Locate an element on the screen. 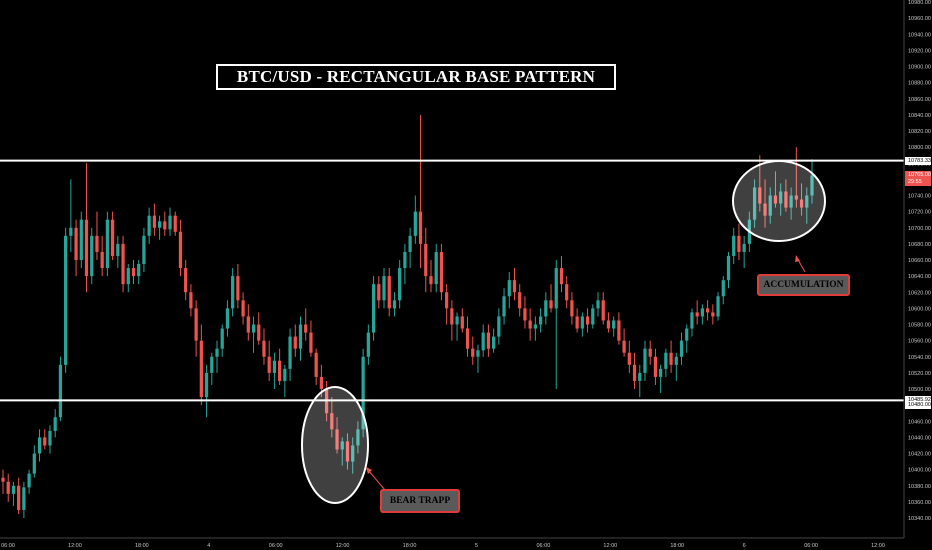  y-tick-label: 10840.00 is located at coordinates (919, 116).